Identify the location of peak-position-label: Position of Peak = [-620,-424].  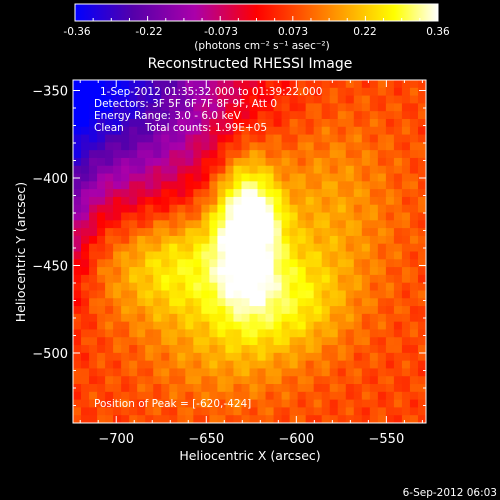
(172, 404).